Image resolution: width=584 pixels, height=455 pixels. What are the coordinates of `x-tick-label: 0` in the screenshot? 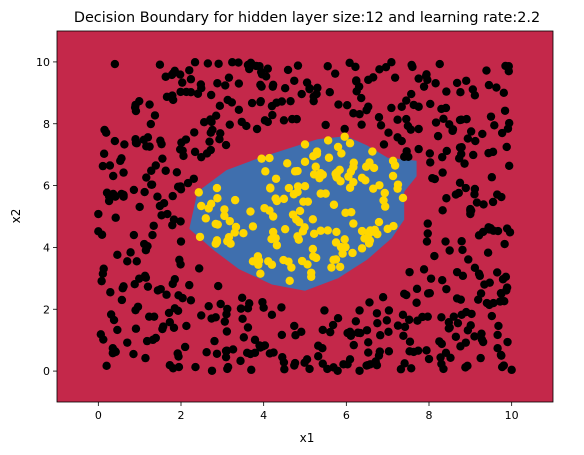 It's located at (98, 415).